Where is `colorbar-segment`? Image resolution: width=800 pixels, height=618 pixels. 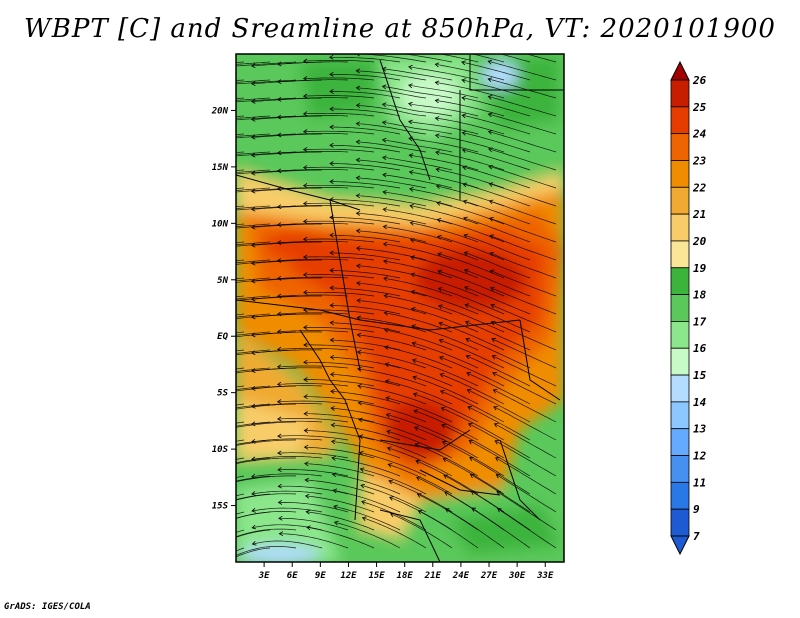
colorbar-segment is located at coordinates (680, 522).